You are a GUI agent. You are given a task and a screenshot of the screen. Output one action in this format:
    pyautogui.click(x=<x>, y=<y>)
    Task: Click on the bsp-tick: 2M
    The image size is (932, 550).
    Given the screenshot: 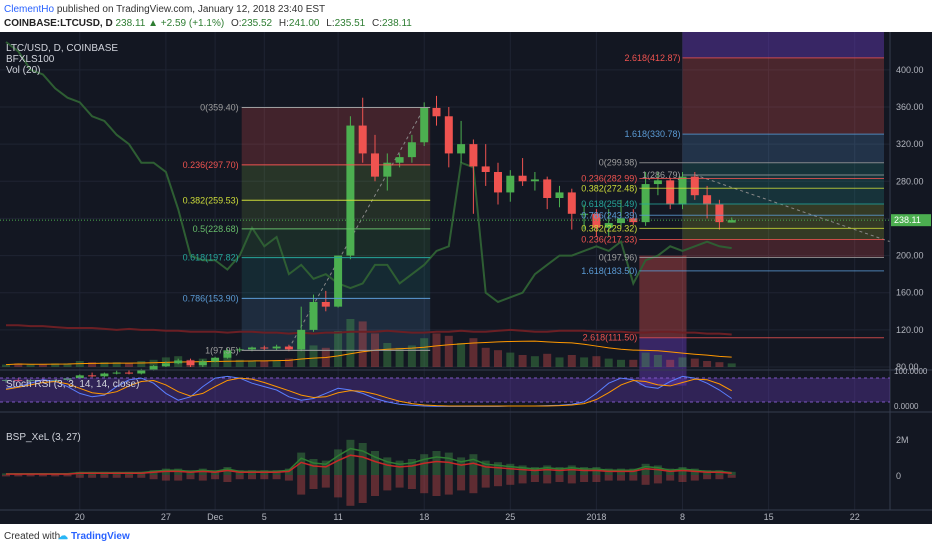 What is the action you would take?
    pyautogui.click(x=902, y=440)
    